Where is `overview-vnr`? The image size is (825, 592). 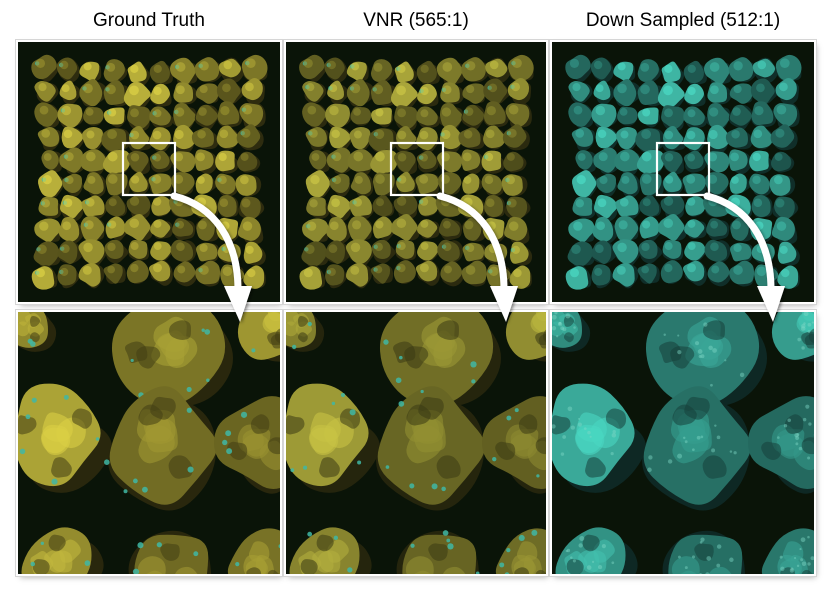
overview-vnr is located at coordinates (416, 172).